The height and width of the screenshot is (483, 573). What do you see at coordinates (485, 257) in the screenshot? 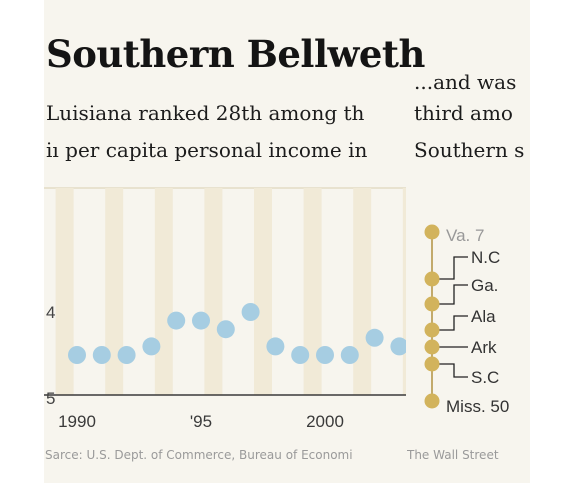
I see `state-label: N.C` at bounding box center [485, 257].